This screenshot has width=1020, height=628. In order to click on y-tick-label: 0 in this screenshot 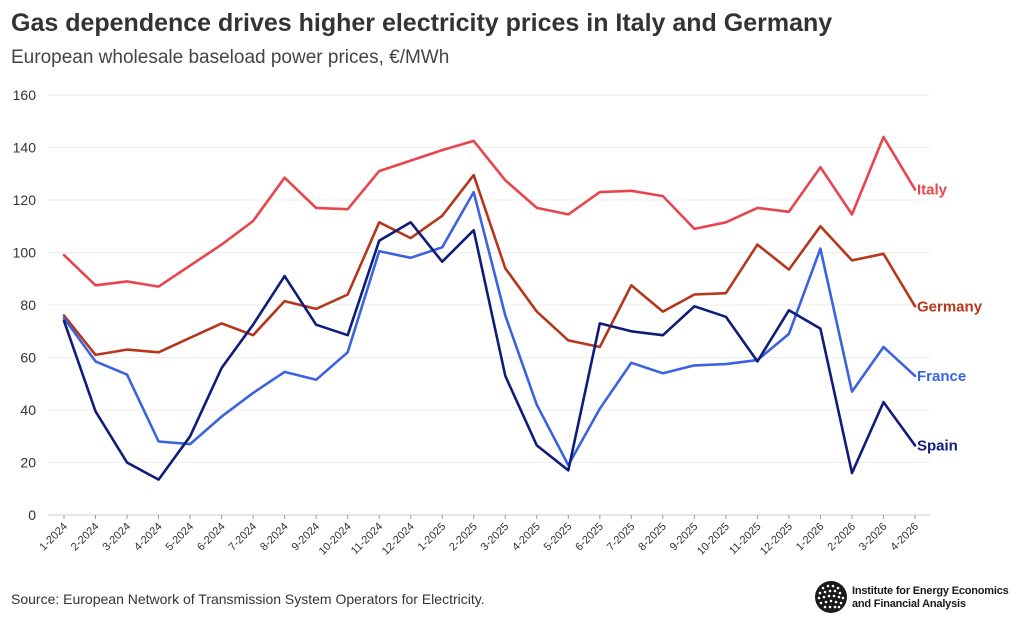, I will do `click(32, 515)`.